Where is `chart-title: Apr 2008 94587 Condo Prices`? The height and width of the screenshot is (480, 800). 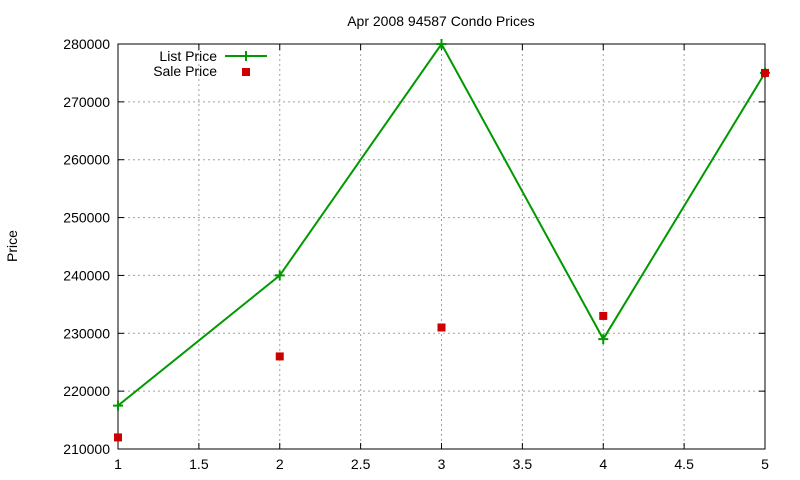
chart-title: Apr 2008 94587 Condo Prices is located at coordinates (441, 21).